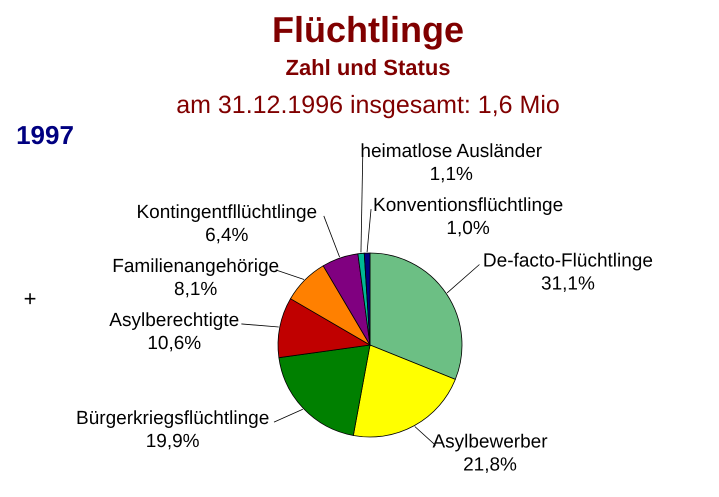 The height and width of the screenshot is (497, 719). What do you see at coordinates (368, 29) in the screenshot?
I see `chart-title: Flüchtlinge` at bounding box center [368, 29].